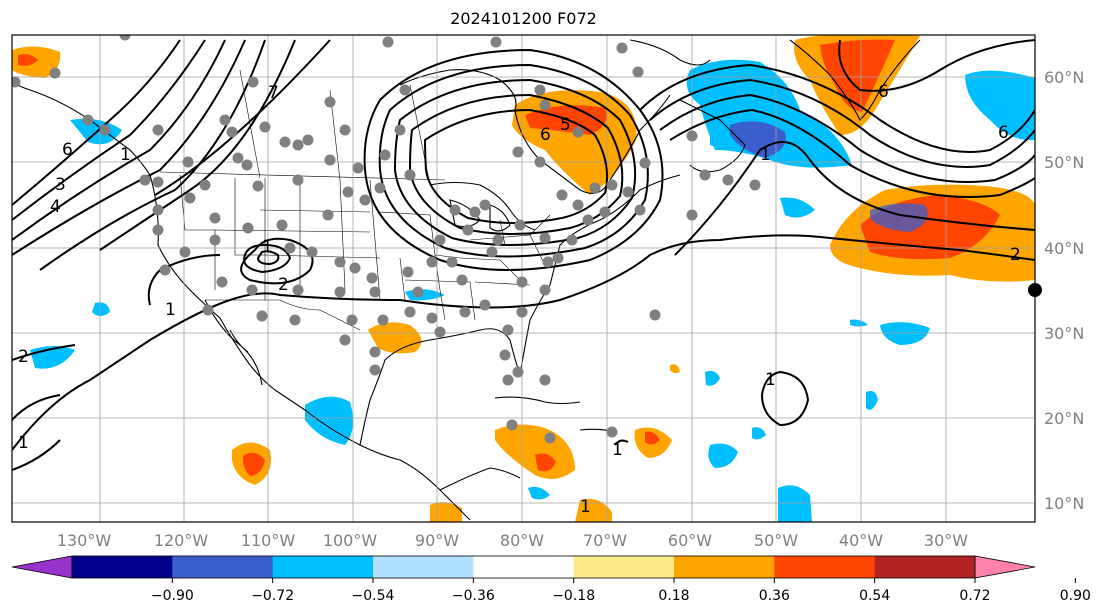  I want to click on edge-marker, so click(1035, 290).